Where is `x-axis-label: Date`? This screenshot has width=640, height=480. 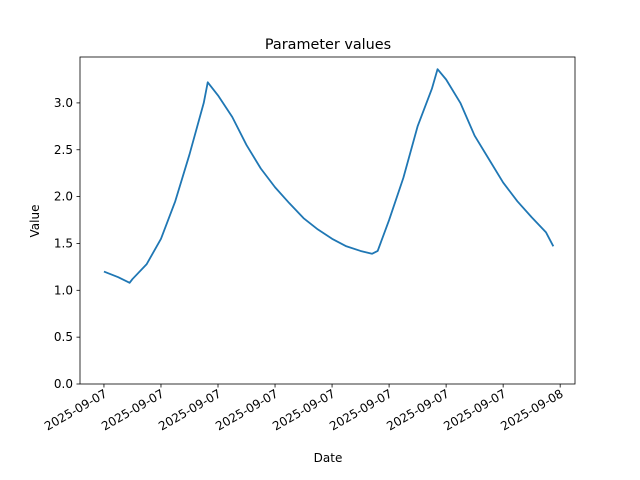 x-axis-label: Date is located at coordinates (328, 458).